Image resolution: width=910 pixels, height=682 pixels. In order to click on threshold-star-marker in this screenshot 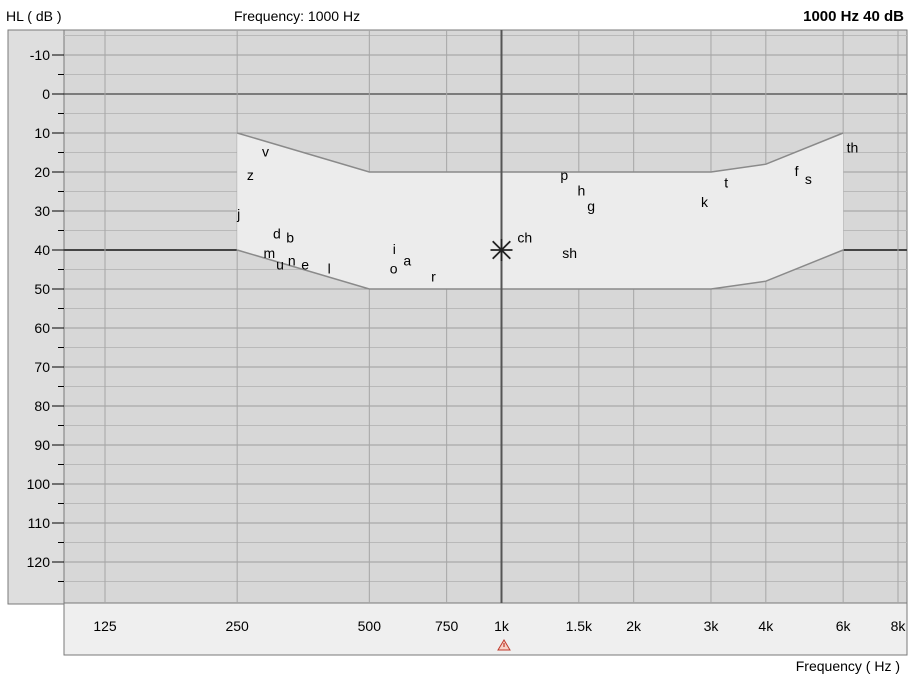, I will do `click(501, 250)`.